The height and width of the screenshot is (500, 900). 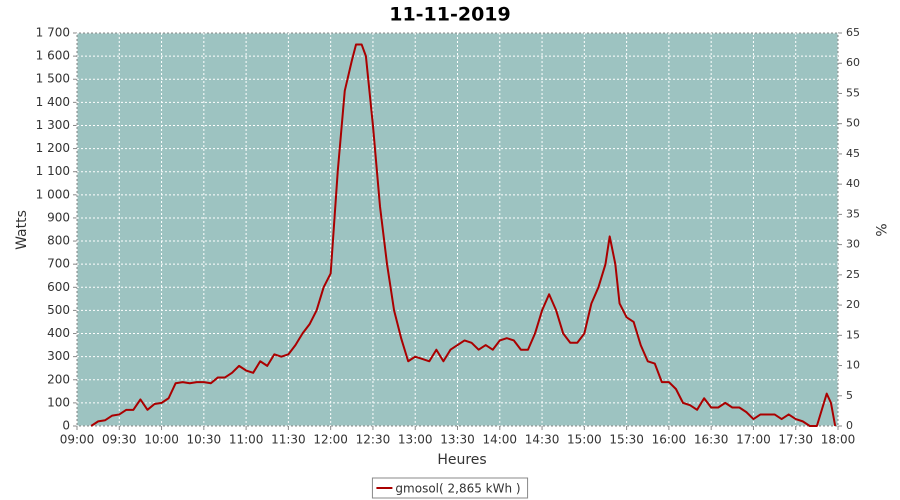 What do you see at coordinates (58, 402) in the screenshot?
I see `y-tick-label: 100` at bounding box center [58, 402].